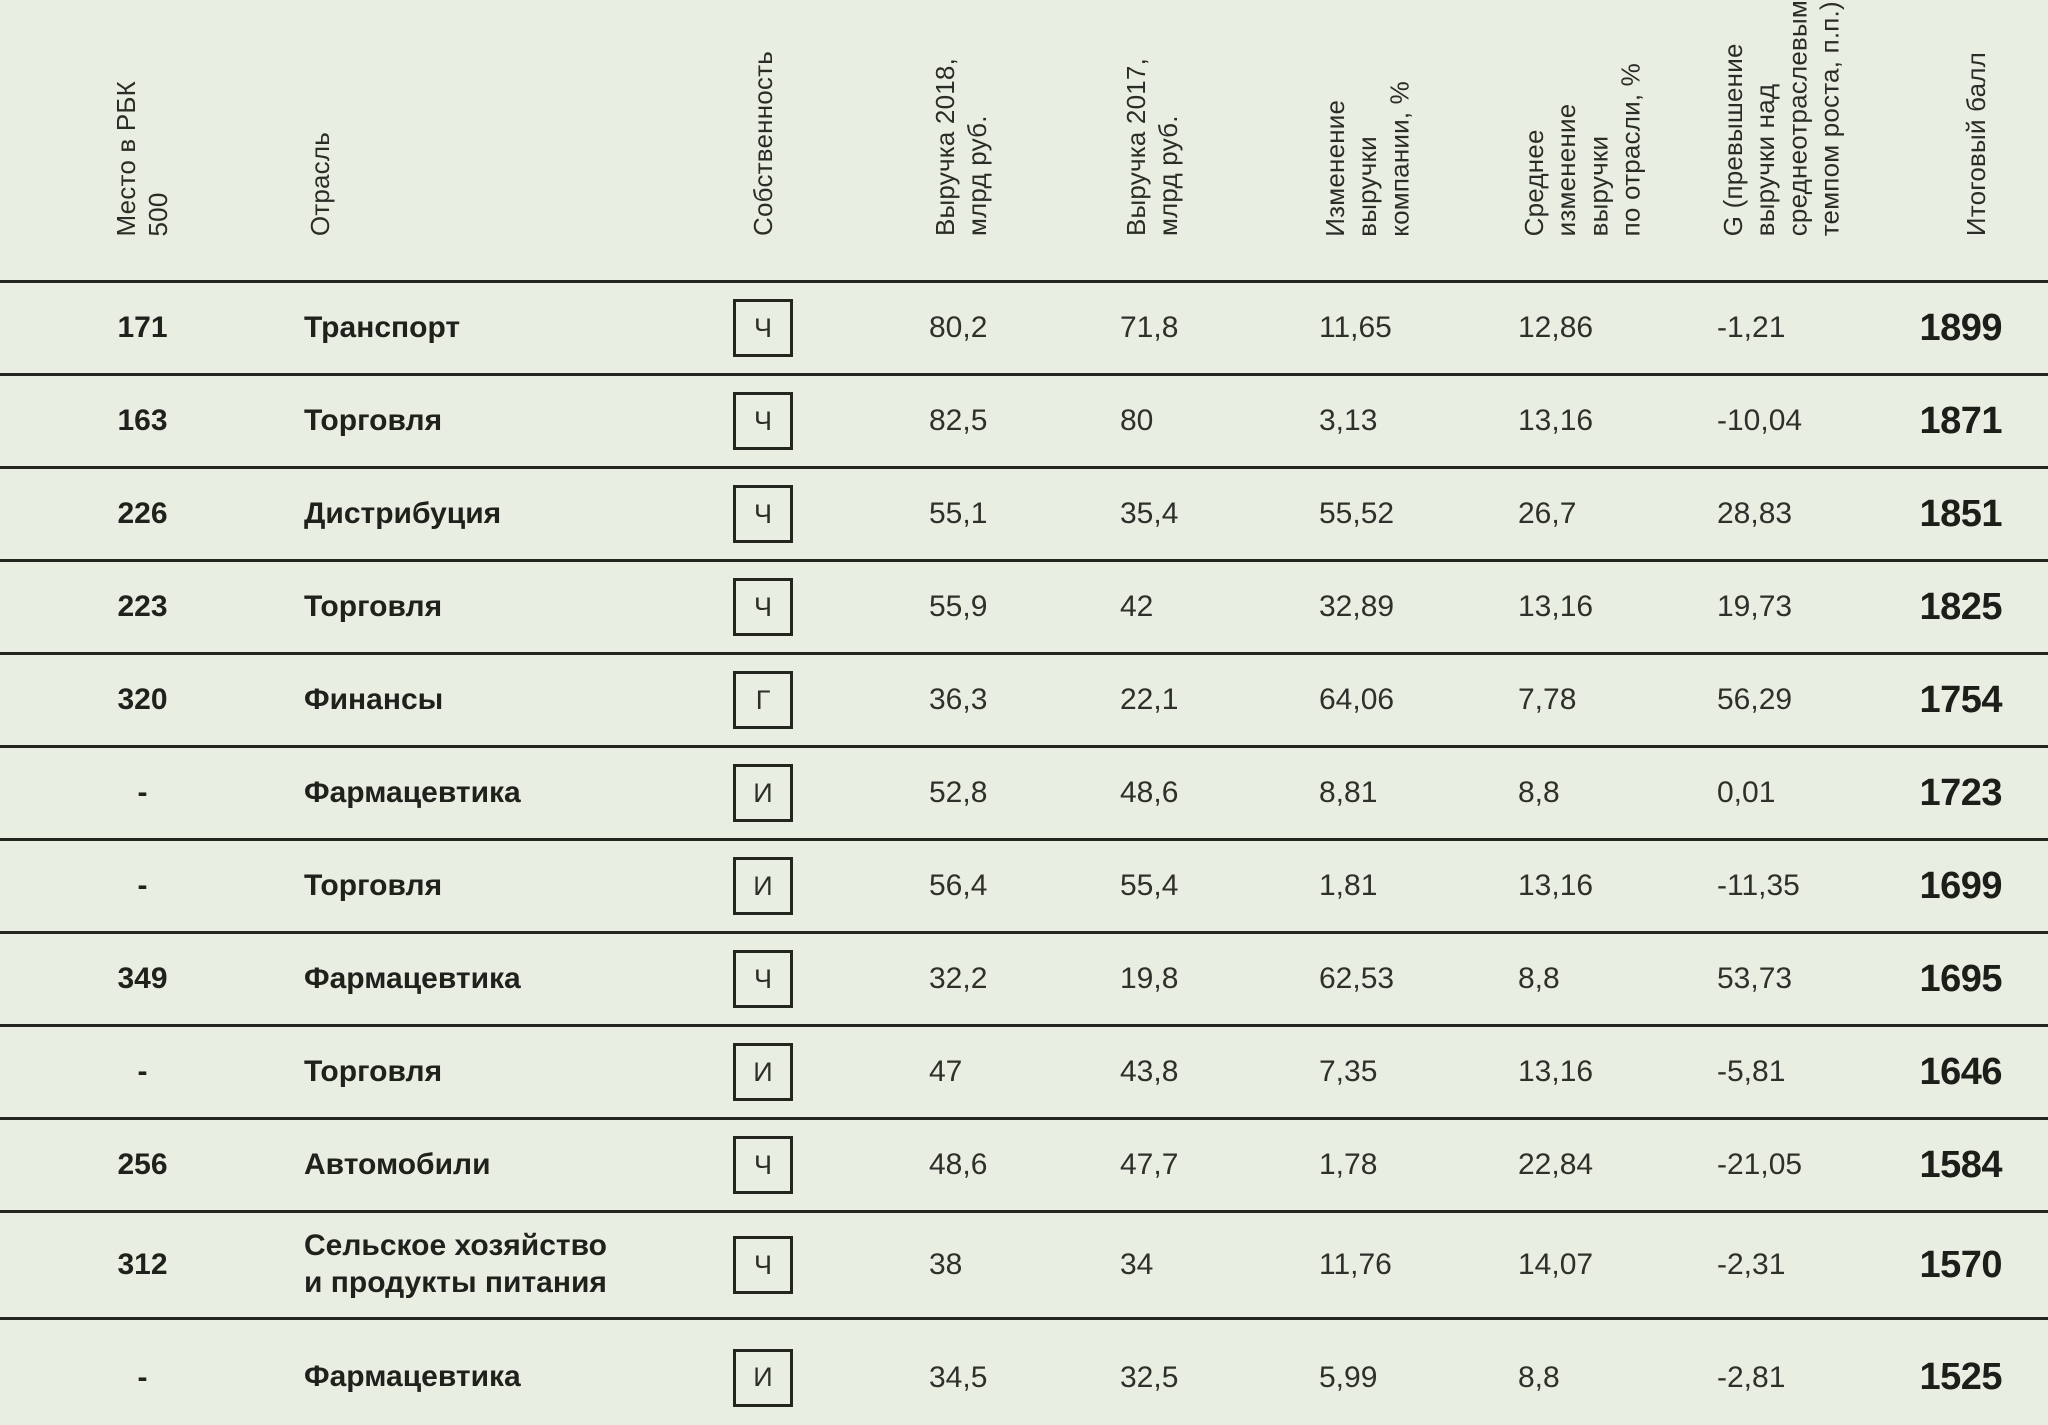 Image resolution: width=2048 pixels, height=1425 pixels. Describe the element at coordinates (1149, 792) in the screenshot. I see `revenue-2017-cell: 48,6` at that location.